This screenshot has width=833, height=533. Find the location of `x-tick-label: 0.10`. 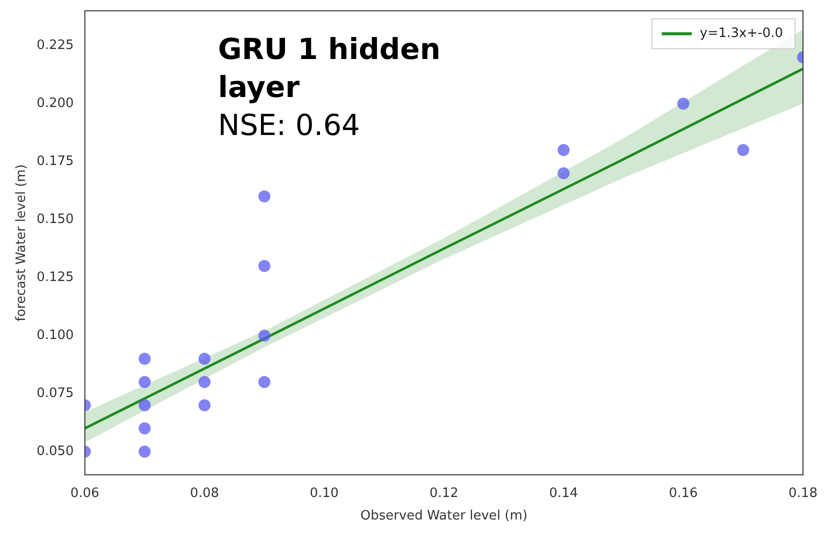

x-tick-label: 0.10 is located at coordinates (324, 493).